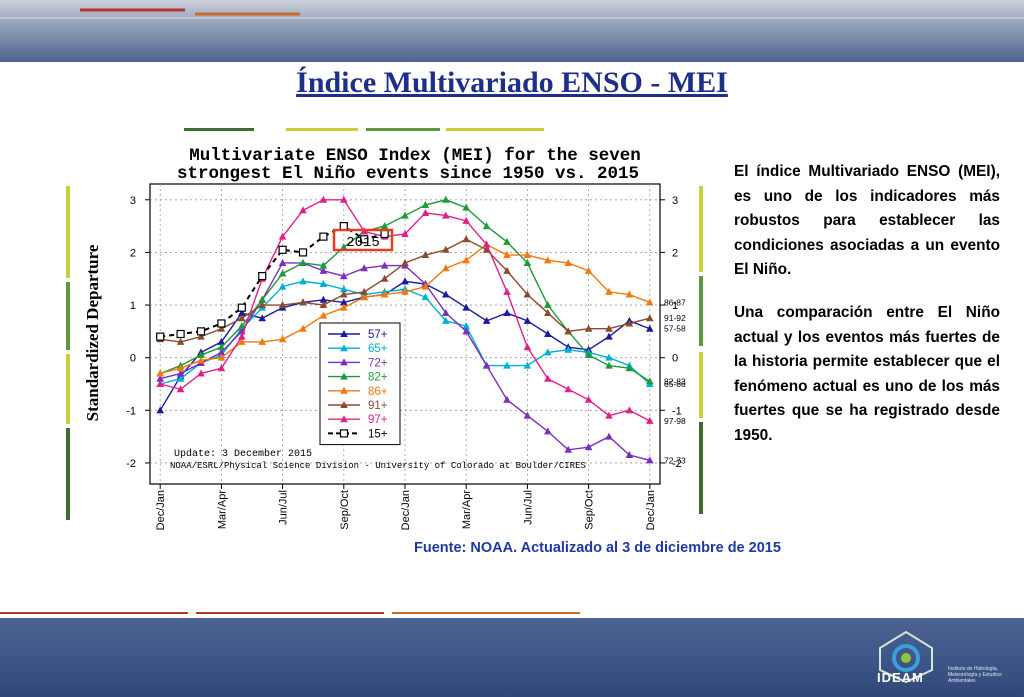 This screenshot has height=697, width=1024. I want to click on y-tick-label: 0, so click(133, 359).